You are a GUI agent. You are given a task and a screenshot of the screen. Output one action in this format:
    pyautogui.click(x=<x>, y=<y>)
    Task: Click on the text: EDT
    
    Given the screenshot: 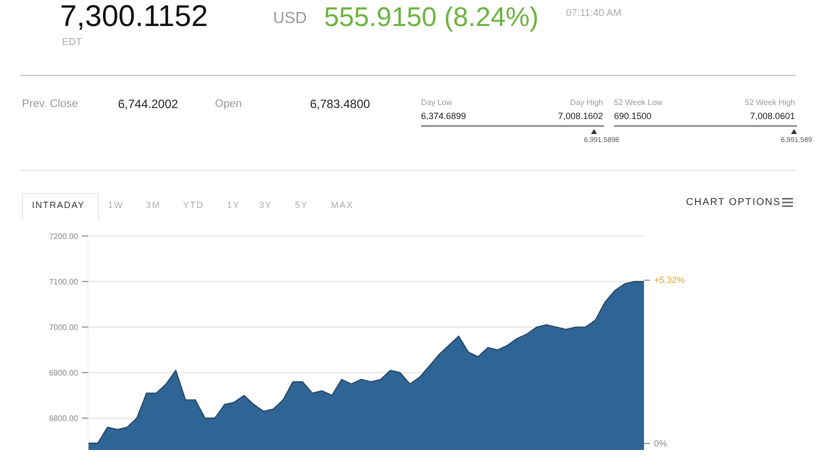 What is the action you would take?
    pyautogui.click(x=72, y=42)
    